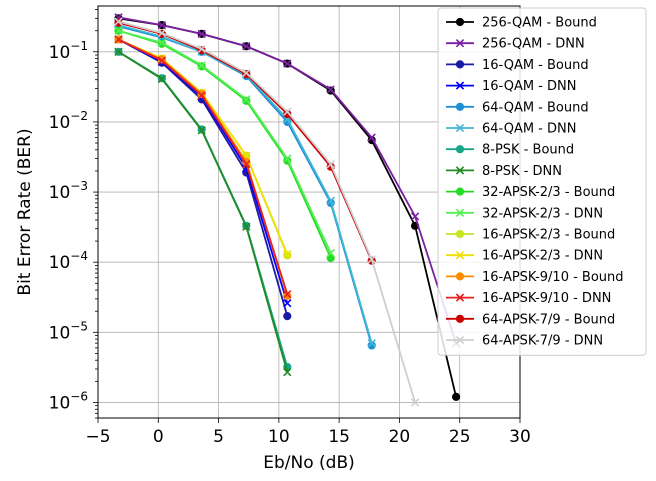  What do you see at coordinates (25, 211) in the screenshot?
I see `y-axis-title: Bit Error Rate (BER)` at bounding box center [25, 211].